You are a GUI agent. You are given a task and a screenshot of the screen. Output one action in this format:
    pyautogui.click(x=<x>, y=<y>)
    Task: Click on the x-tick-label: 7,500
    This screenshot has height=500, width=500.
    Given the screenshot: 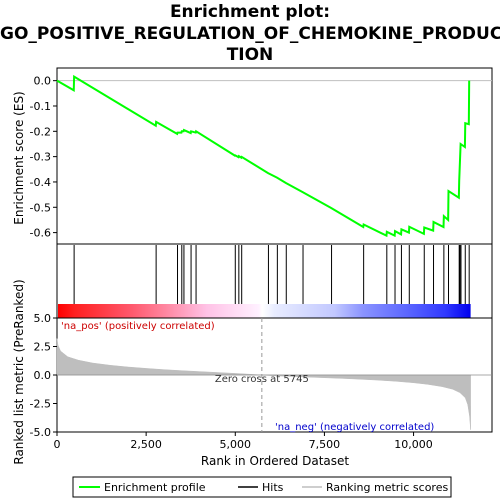 What is the action you would take?
    pyautogui.click(x=325, y=444)
    